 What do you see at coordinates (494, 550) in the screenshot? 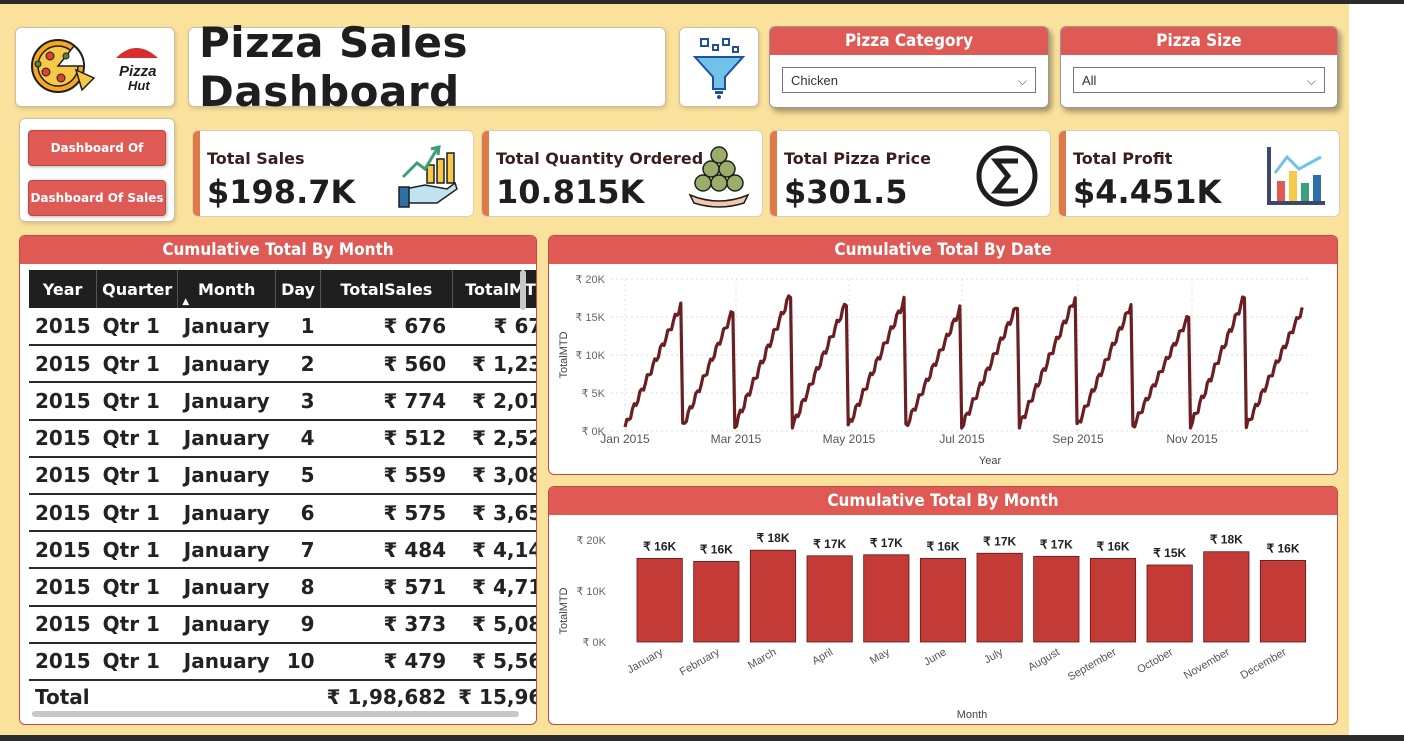
I see `cell-totalmtd: ₹ 4,140` at bounding box center [494, 550].